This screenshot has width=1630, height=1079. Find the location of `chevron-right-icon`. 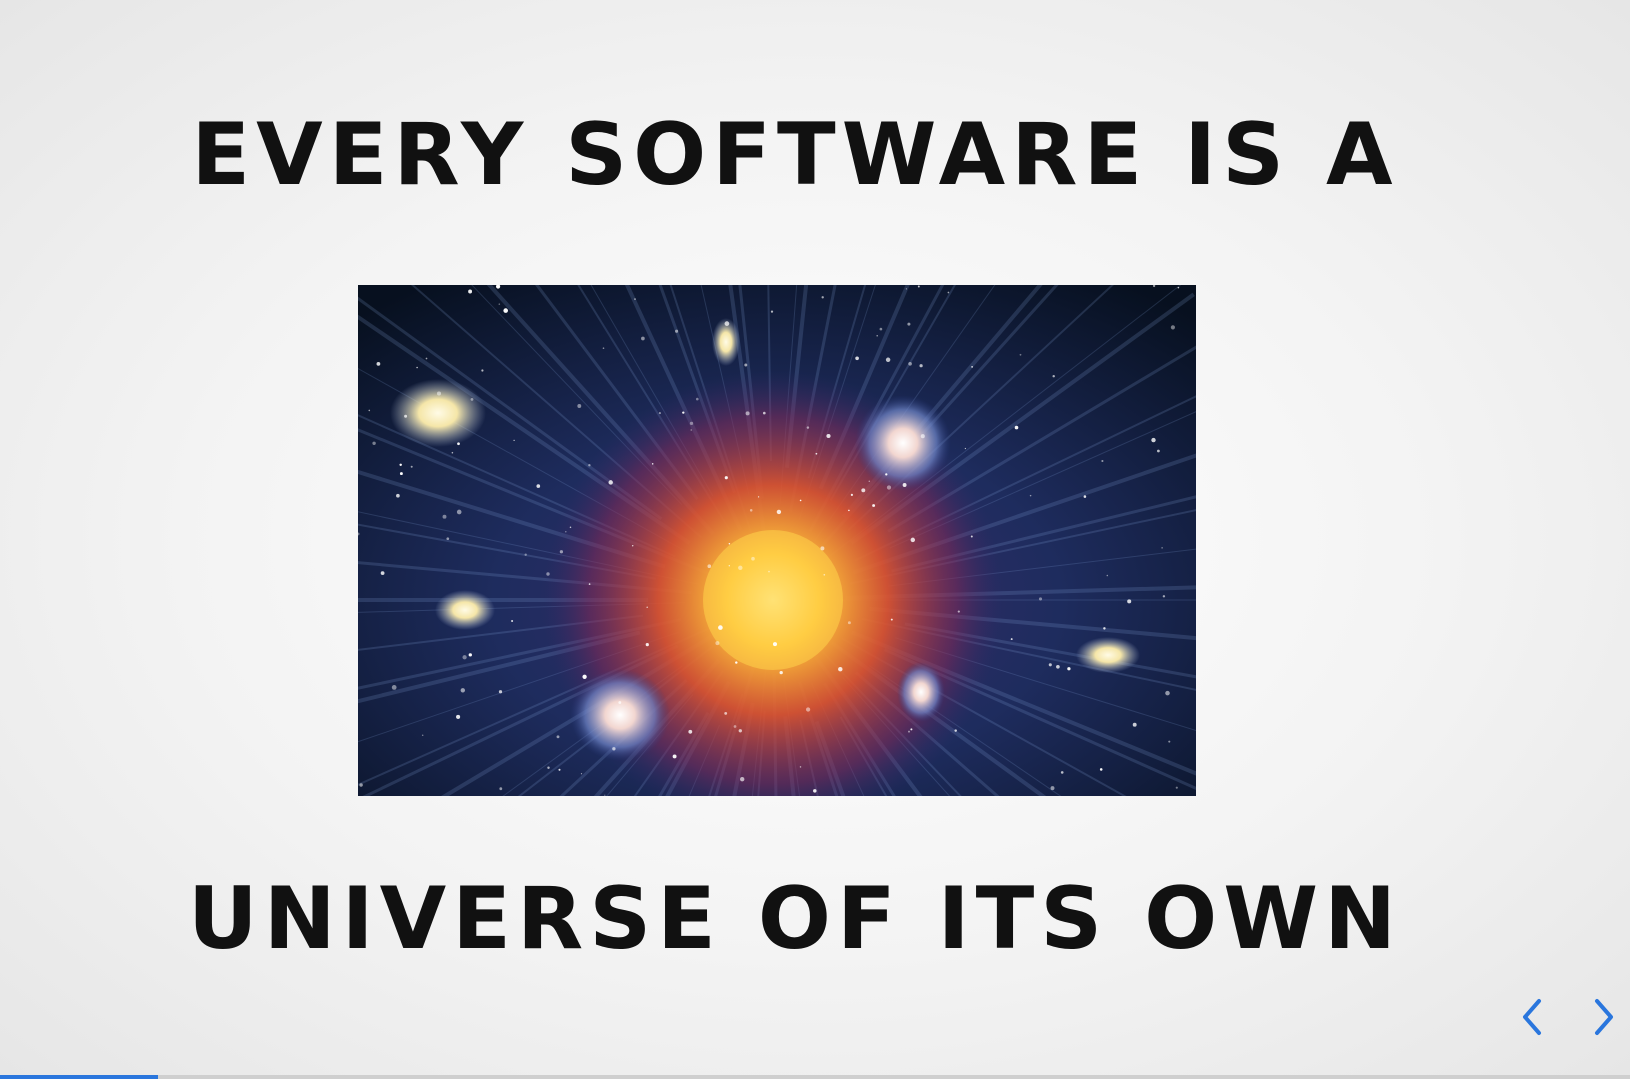

chevron-right-icon is located at coordinates (1604, 1017).